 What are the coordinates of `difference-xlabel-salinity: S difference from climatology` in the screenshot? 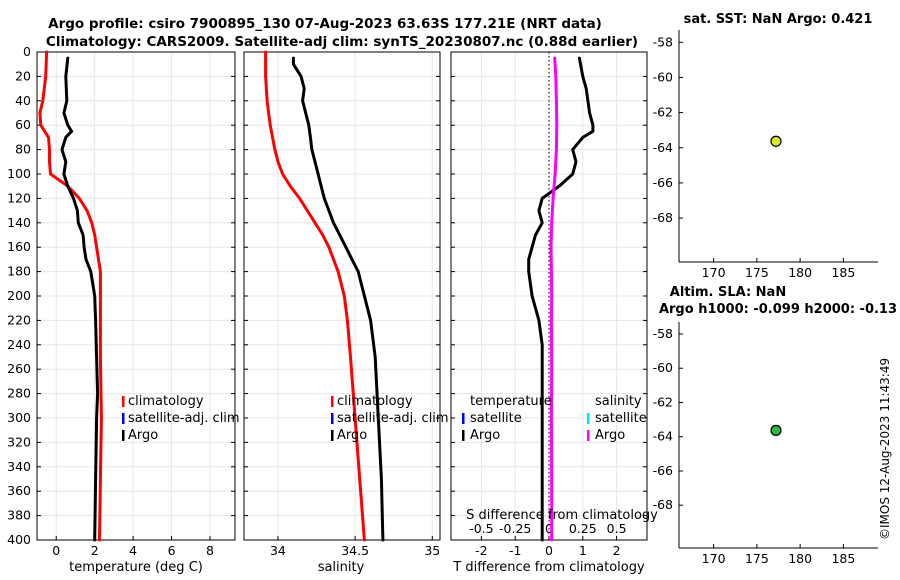 It's located at (562, 515).